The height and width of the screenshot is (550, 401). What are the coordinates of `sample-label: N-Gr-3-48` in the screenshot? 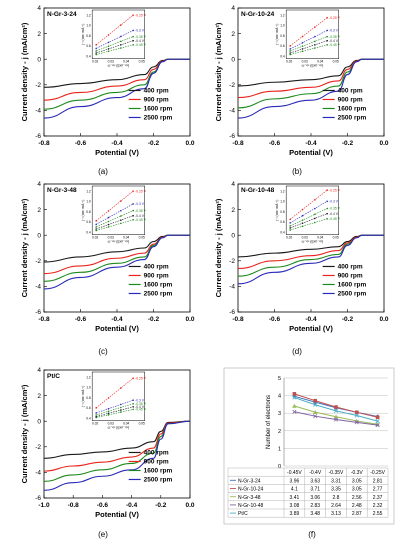 It's located at (62, 190).